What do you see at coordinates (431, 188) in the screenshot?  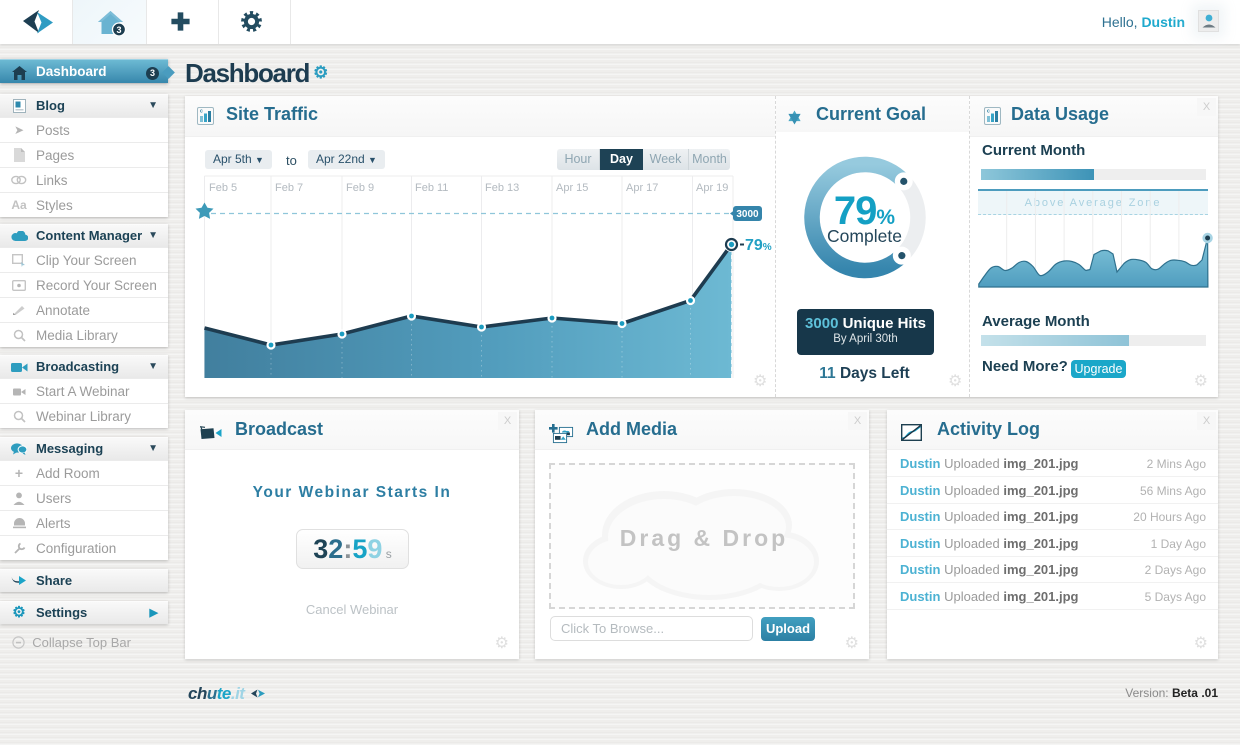 I see `svg-text: Feb 11` at bounding box center [431, 188].